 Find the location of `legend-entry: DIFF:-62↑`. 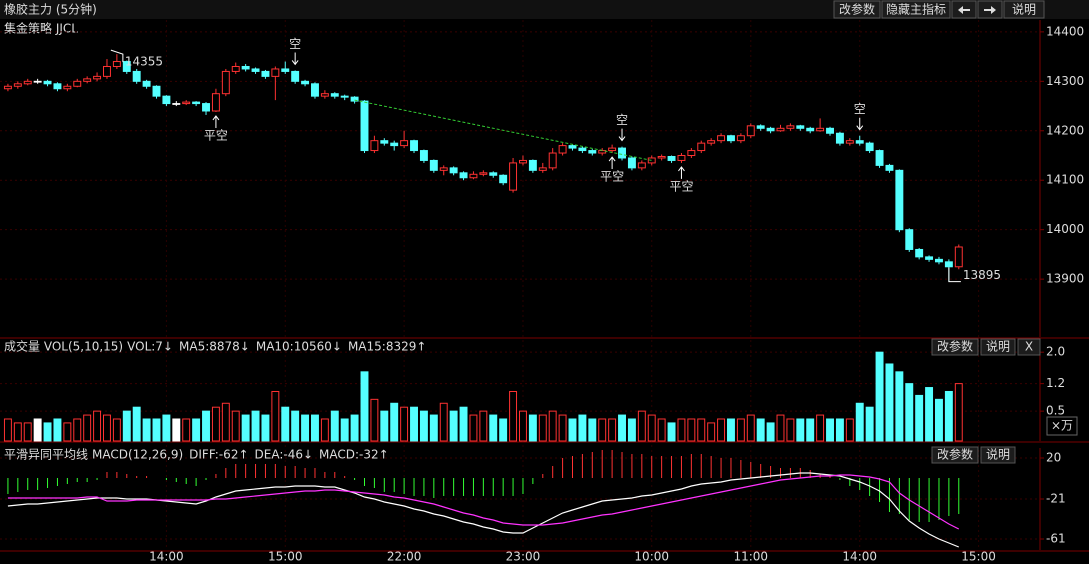

legend-entry: DIFF:-62↑ is located at coordinates (218, 455).